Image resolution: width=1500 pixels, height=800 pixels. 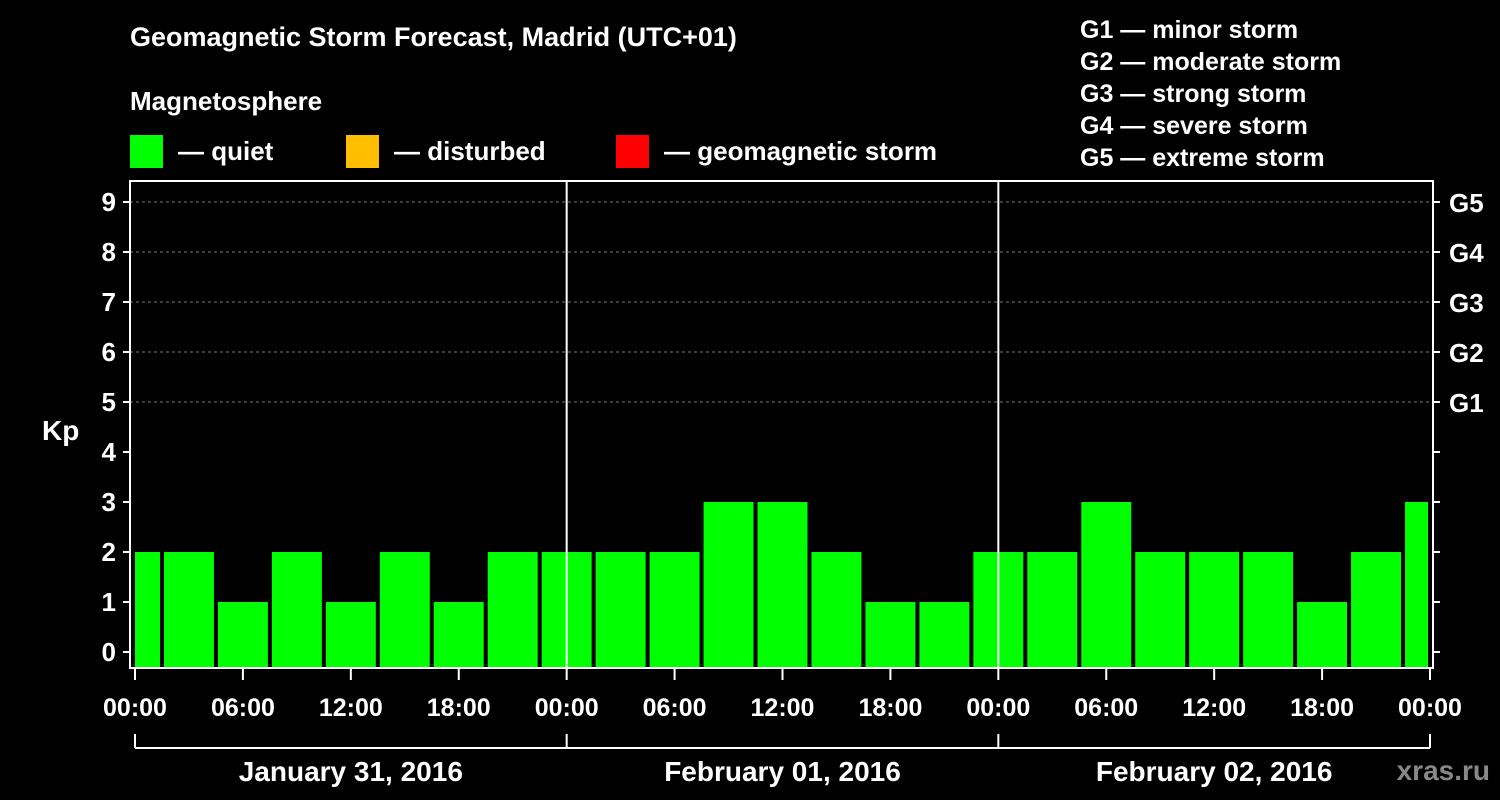 What do you see at coordinates (1202, 158) in the screenshot?
I see `storm-level-g5: G5 — extreme storm` at bounding box center [1202, 158].